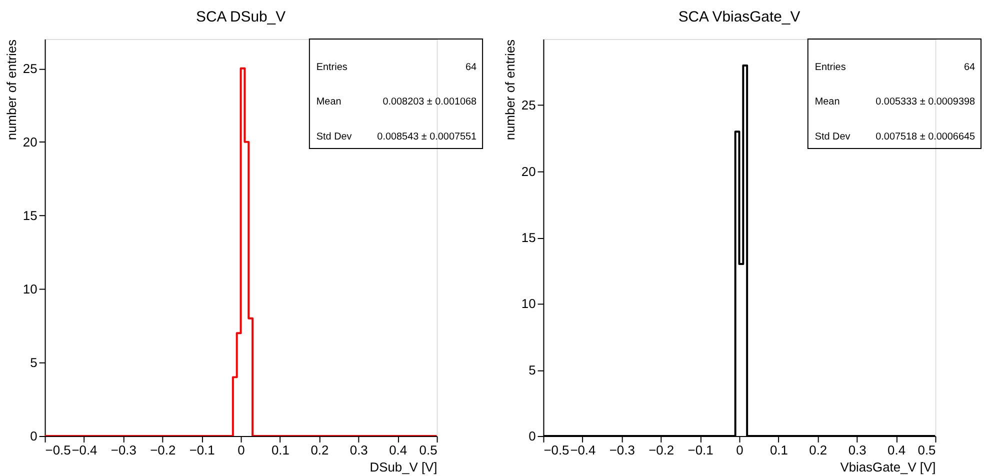  What do you see at coordinates (926, 102) in the screenshot?
I see `annotation: 0.005333 ± 0.0009398` at bounding box center [926, 102].